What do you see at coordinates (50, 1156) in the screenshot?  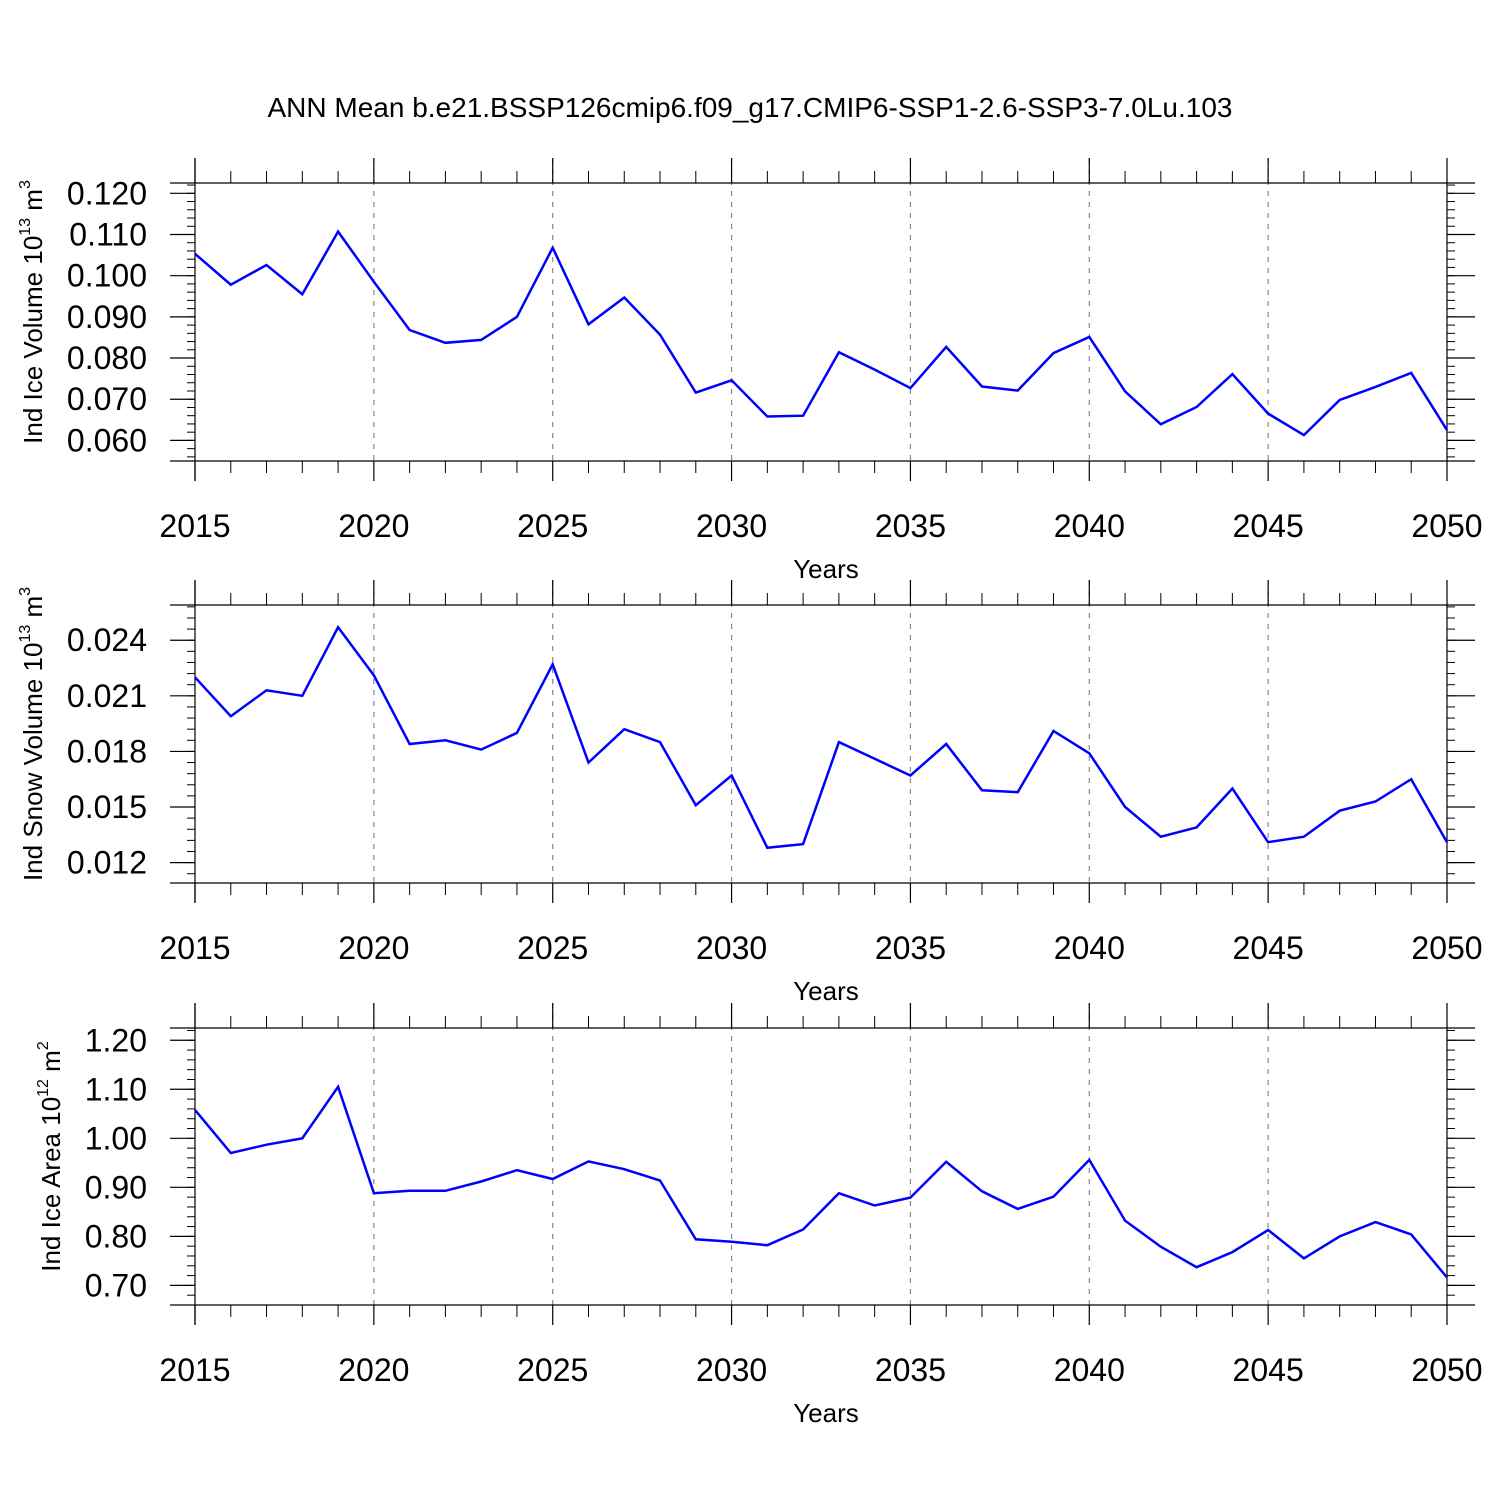 I see `y-axis-label: Ind Ice Area 1012 m2` at bounding box center [50, 1156].